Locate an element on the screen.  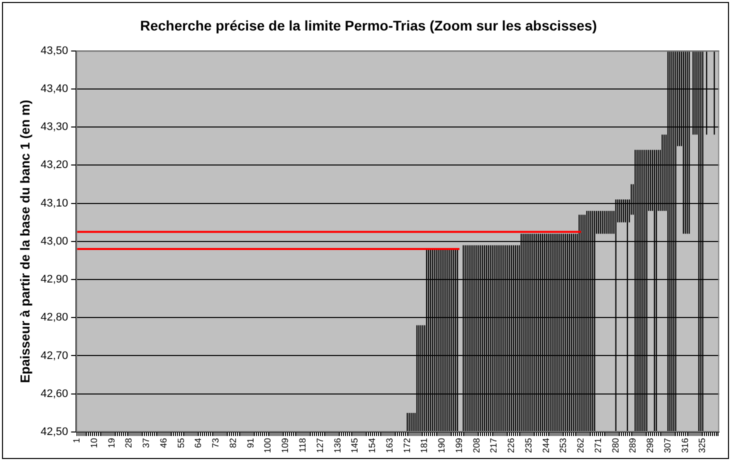
y-tick-label: 42,90 is located at coordinates (54, 280).